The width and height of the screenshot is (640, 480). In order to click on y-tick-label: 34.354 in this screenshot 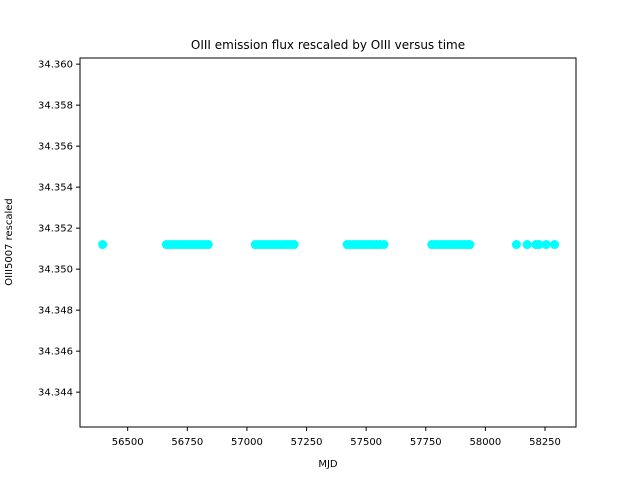, I will do `click(55, 188)`.